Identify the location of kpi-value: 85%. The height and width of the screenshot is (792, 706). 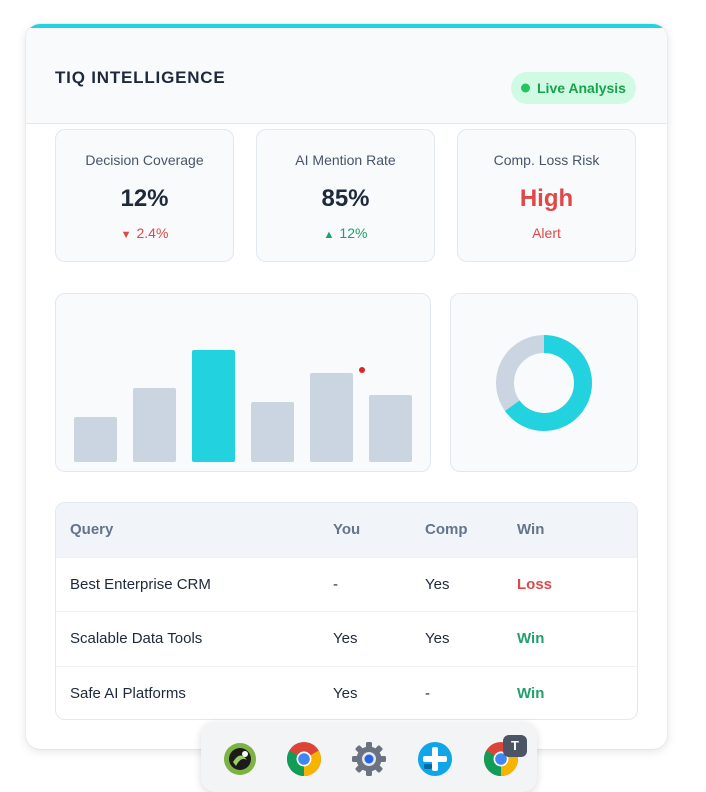
(345, 198).